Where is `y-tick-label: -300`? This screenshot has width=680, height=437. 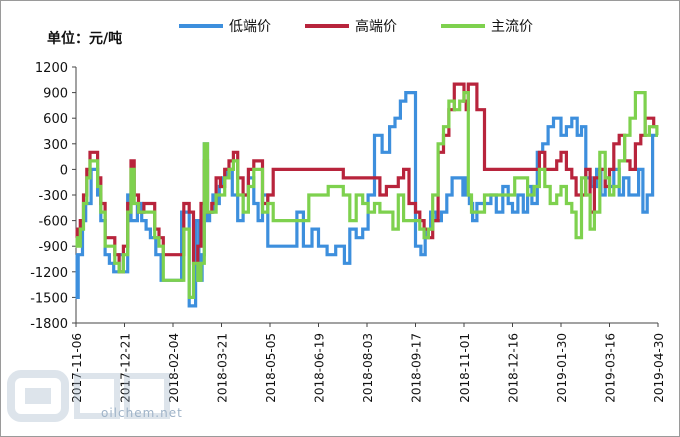
y-tick-label: -300 is located at coordinates (53, 196).